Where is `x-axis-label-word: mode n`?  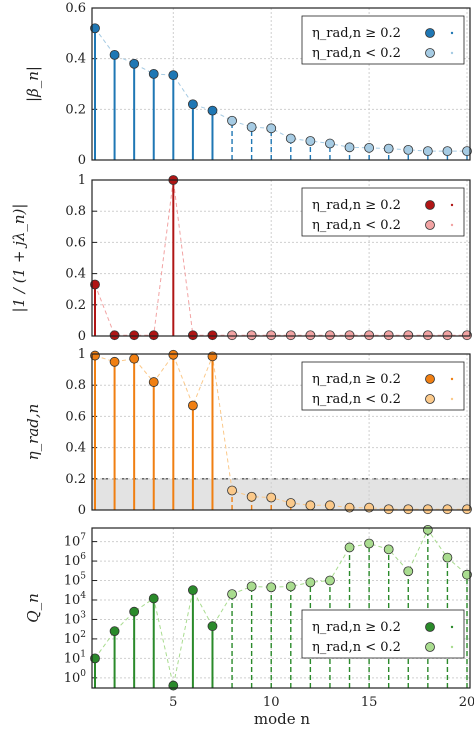 x-axis-label-word: mode n is located at coordinates (282, 719).